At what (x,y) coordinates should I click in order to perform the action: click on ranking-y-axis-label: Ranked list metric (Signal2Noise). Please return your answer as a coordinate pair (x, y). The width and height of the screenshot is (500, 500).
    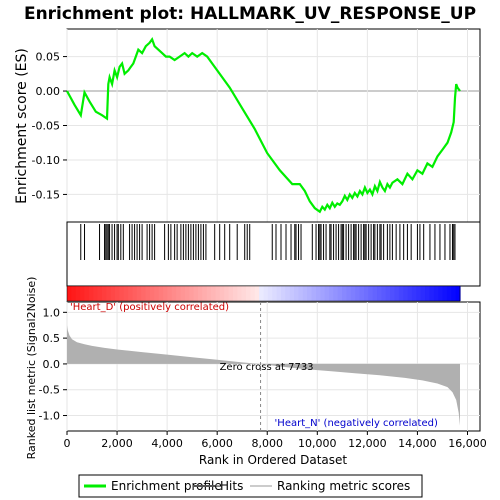
    Looking at the image, I should click on (31, 368).